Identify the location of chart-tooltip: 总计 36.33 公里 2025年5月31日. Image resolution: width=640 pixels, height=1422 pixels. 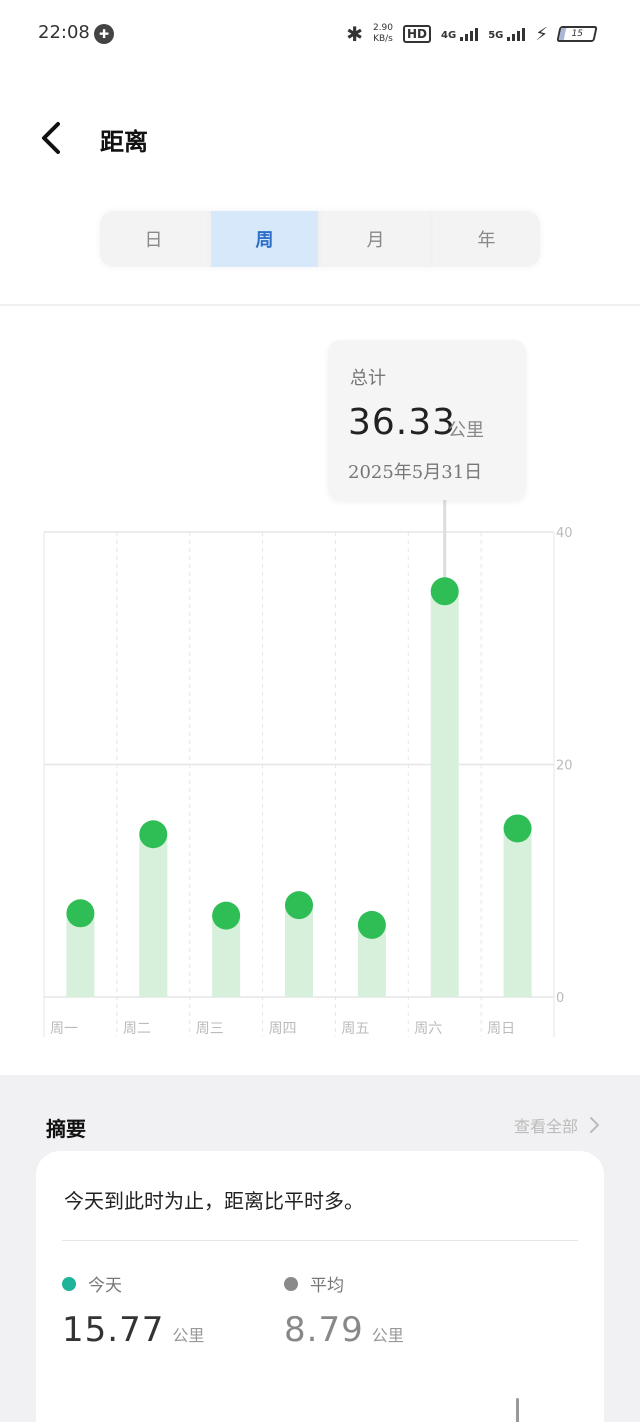
(427, 420).